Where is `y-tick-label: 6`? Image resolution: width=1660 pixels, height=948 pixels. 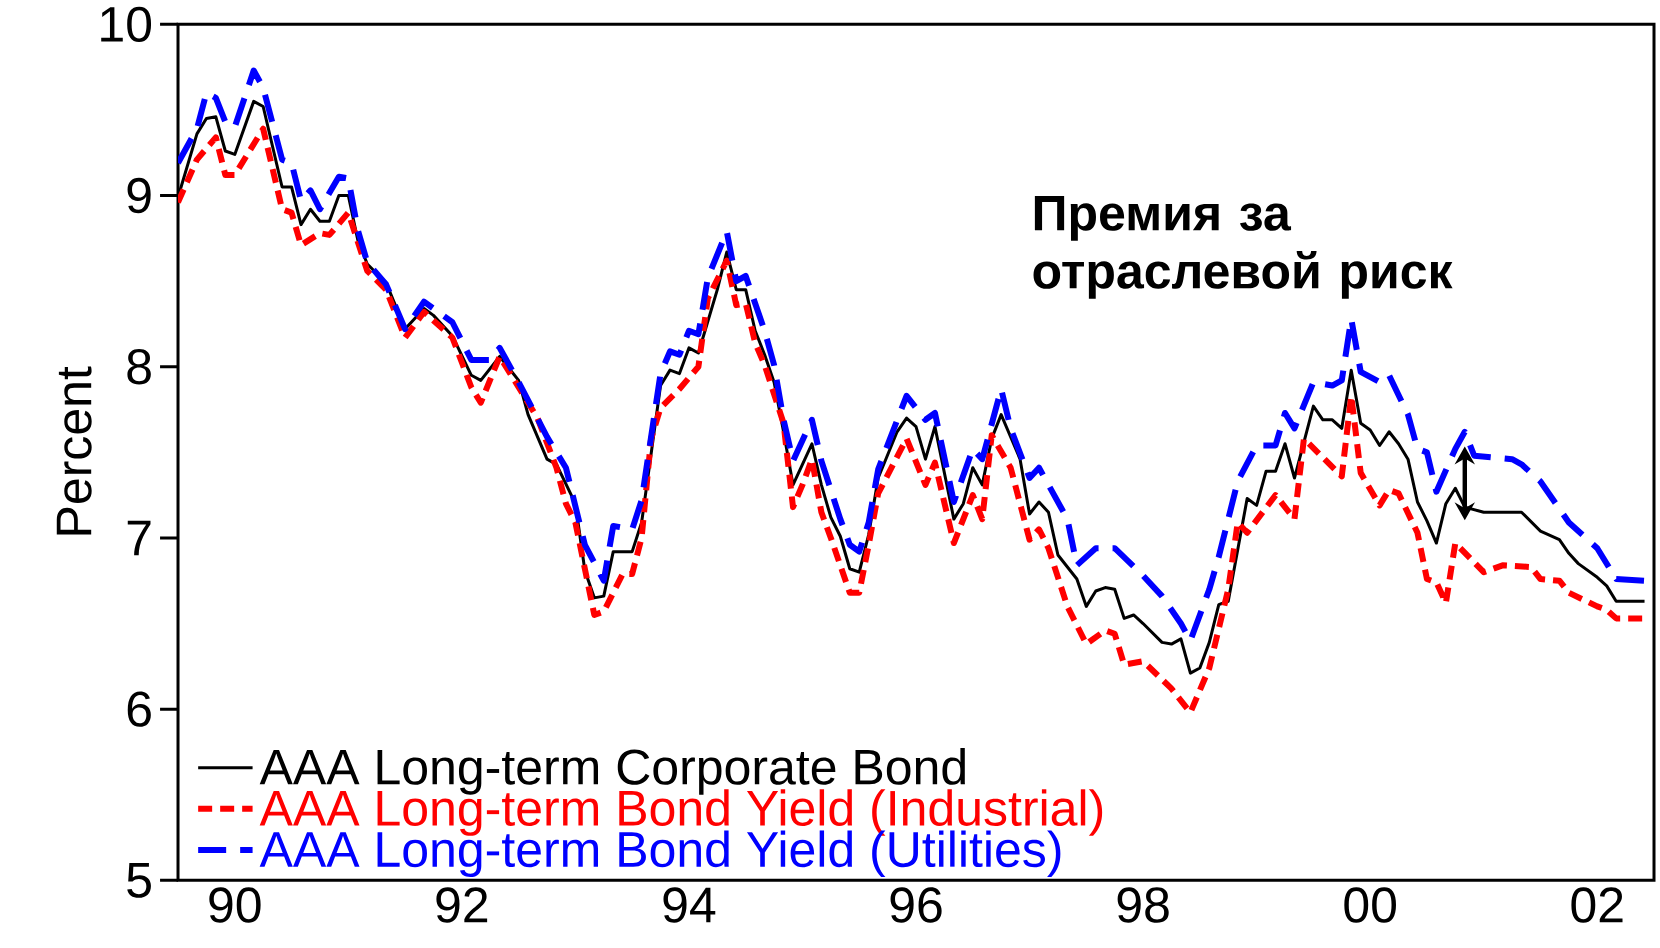 y-tick-label: 6 is located at coordinates (139, 709).